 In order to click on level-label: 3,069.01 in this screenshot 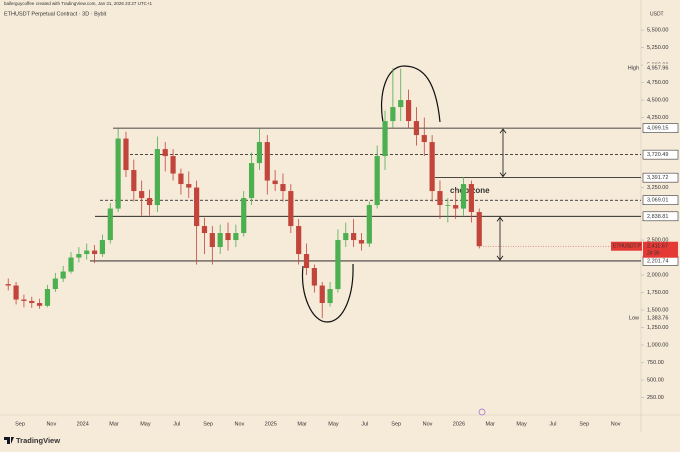, I will do `click(657, 201)`.